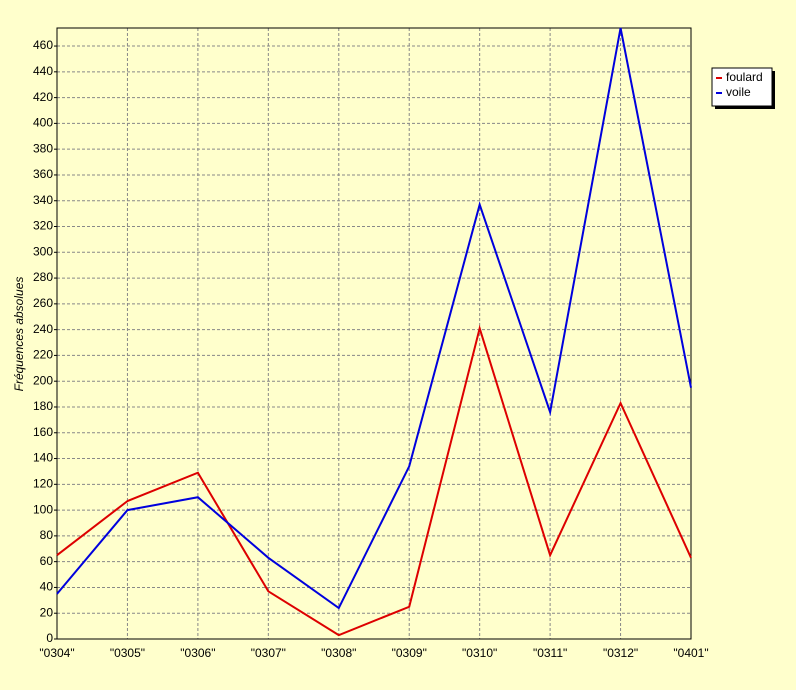 Image resolution: width=796 pixels, height=690 pixels. I want to click on y-tick-label: 400, so click(43, 123).